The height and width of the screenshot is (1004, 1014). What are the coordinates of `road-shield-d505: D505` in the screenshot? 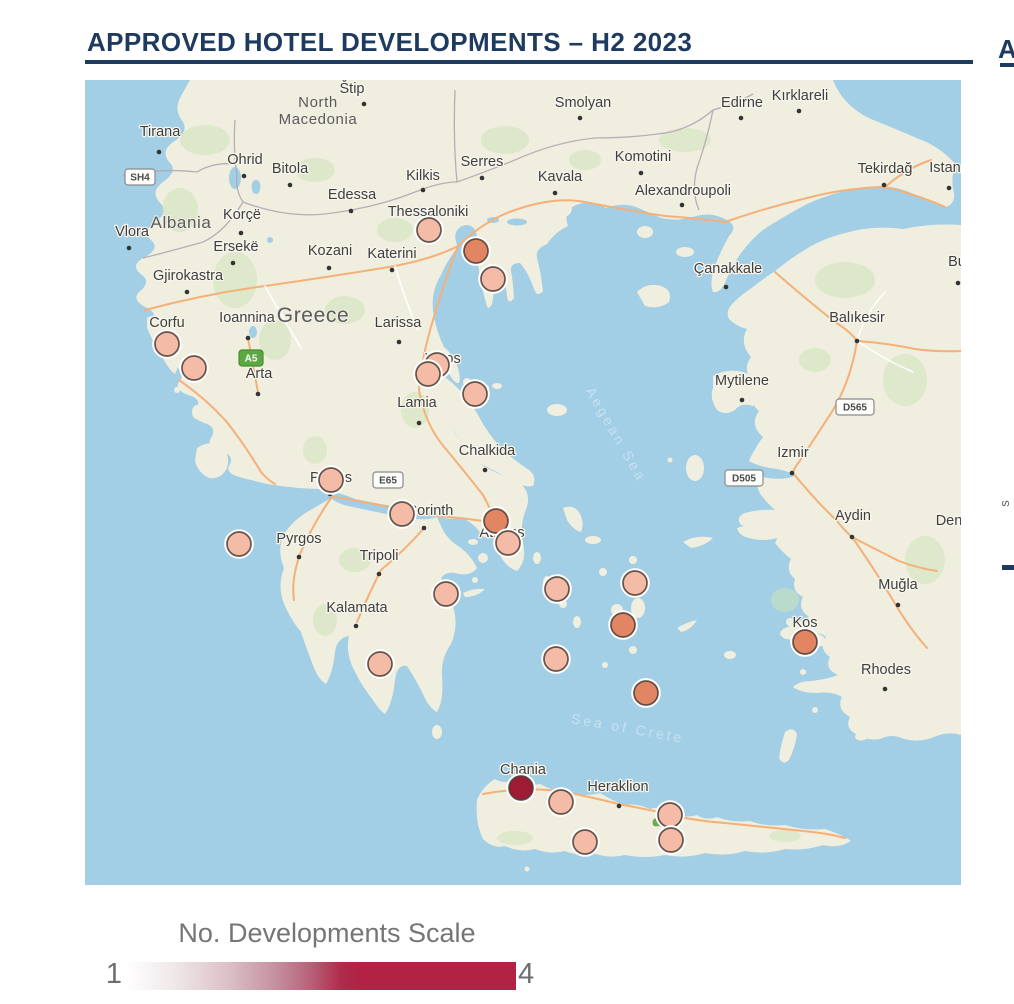 It's located at (744, 478).